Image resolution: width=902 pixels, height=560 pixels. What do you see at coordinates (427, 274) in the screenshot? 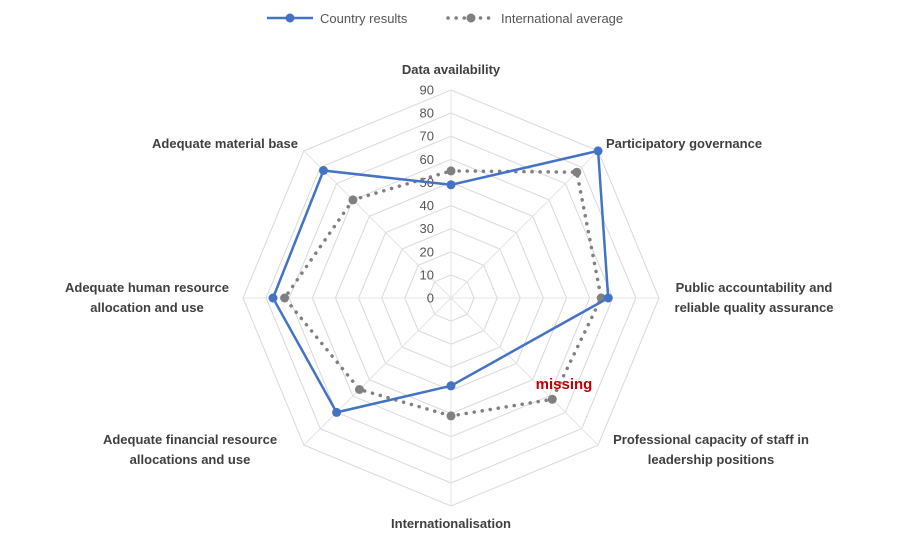
I see `radial-tick-label: 10` at bounding box center [427, 274].